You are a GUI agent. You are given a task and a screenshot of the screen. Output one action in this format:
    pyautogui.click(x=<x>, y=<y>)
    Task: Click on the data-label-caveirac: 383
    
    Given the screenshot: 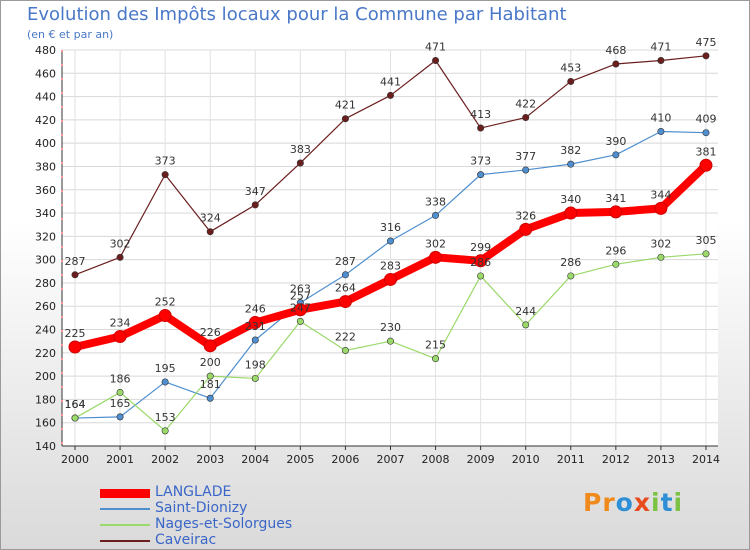 What is the action you would take?
    pyautogui.click(x=300, y=149)
    